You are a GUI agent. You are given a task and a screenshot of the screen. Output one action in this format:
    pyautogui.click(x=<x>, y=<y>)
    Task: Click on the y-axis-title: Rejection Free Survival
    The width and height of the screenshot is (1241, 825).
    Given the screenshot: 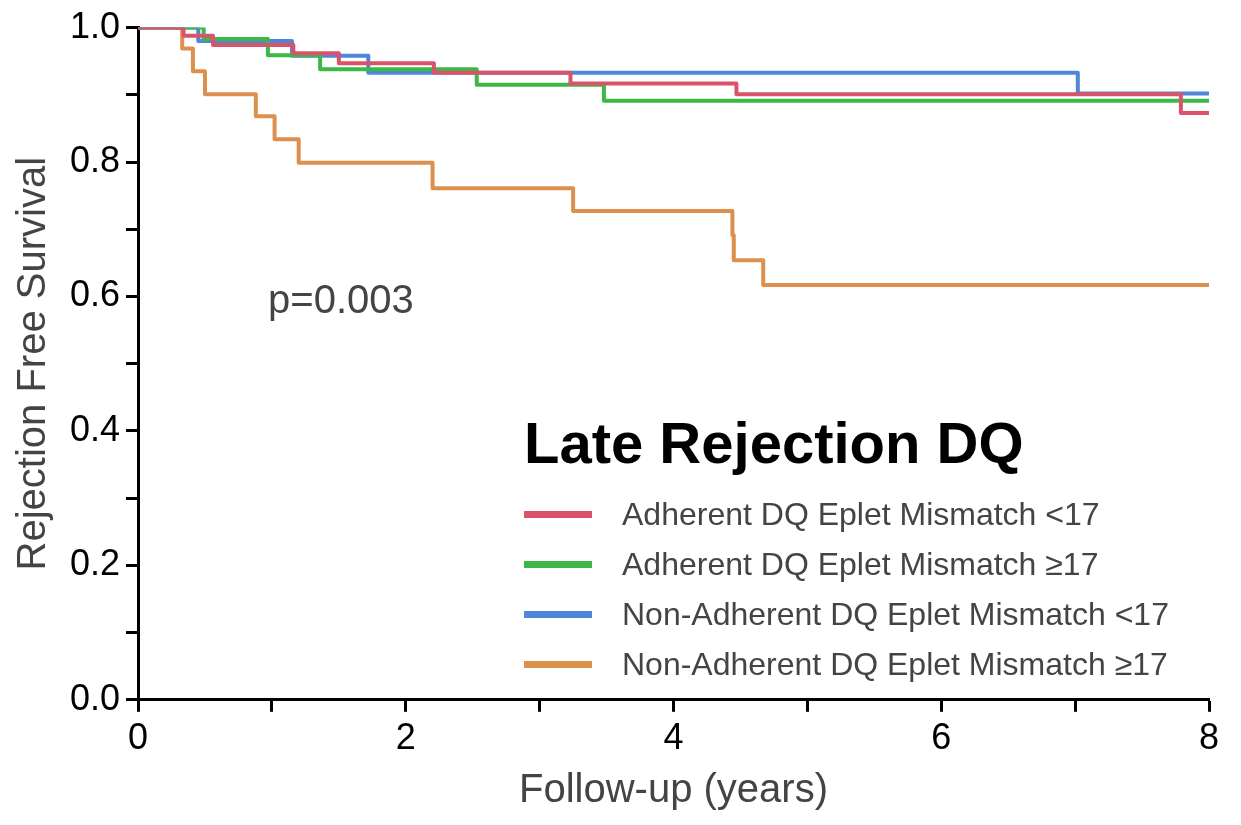 What is the action you would take?
    pyautogui.click(x=31, y=363)
    